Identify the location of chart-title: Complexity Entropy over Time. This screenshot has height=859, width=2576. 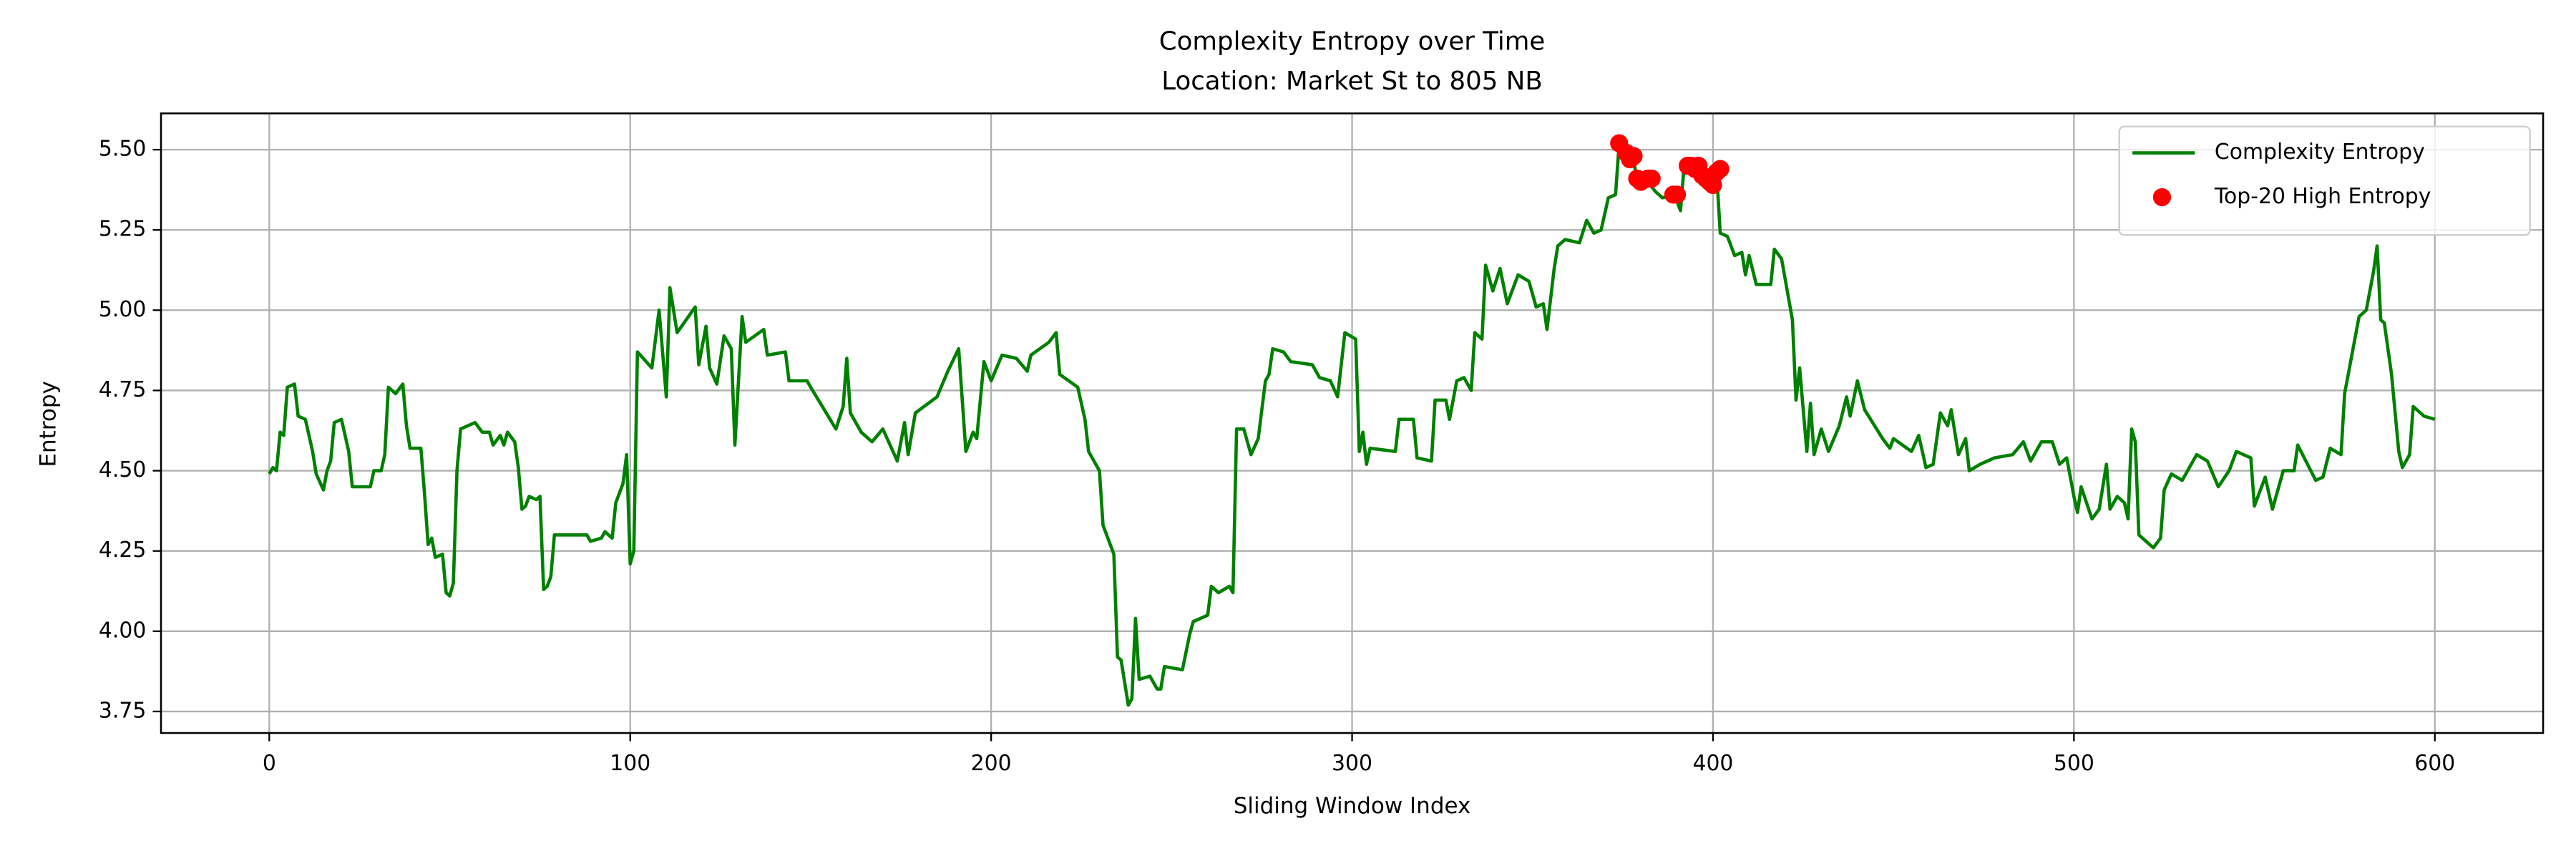
(1352, 42).